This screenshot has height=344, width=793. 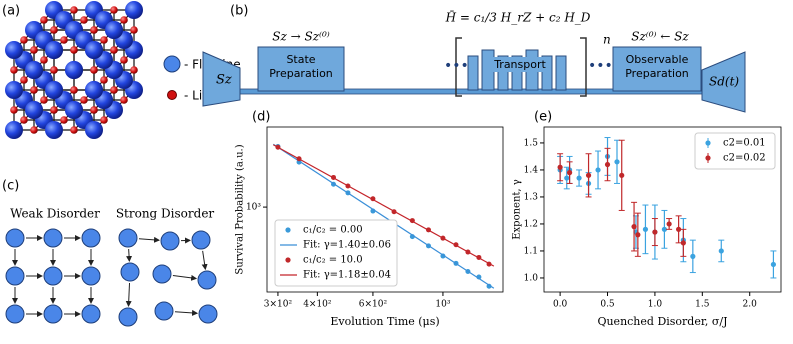 What do you see at coordinates (702, 305) in the screenshot?
I see `x-tick-label: 1.5` at bounding box center [702, 305].